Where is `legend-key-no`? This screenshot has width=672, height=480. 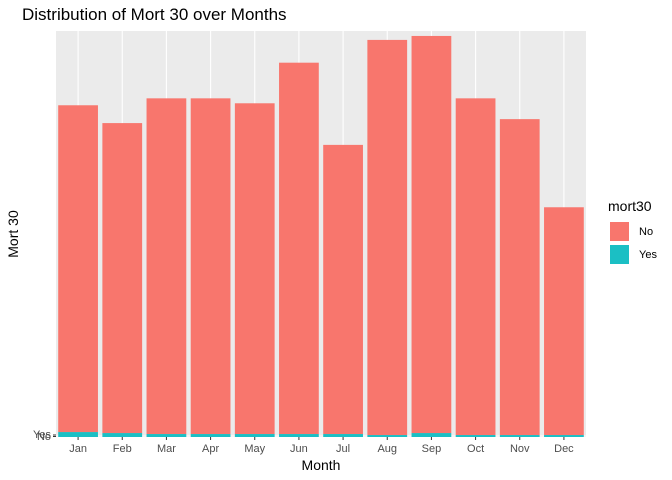
legend-key-no is located at coordinates (619, 231).